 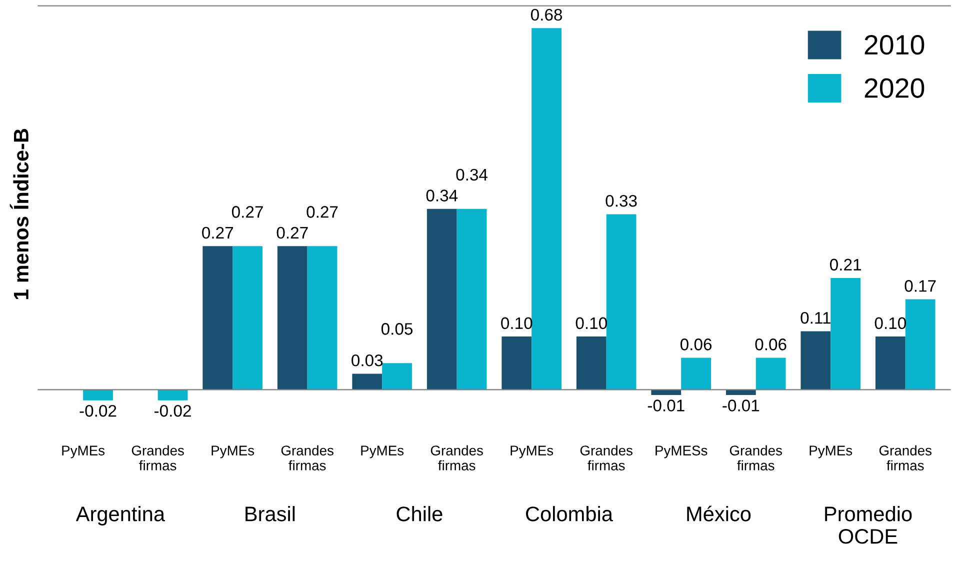 I want to click on x-tick-label: PyMESs, so click(x=682, y=452).